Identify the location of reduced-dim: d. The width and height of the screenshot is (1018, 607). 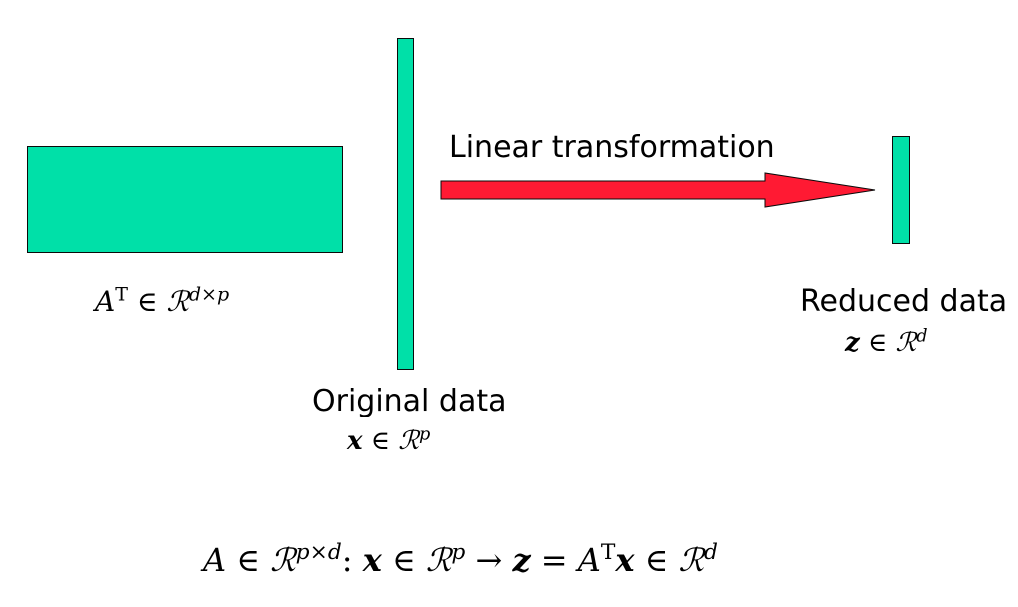
(922, 336).